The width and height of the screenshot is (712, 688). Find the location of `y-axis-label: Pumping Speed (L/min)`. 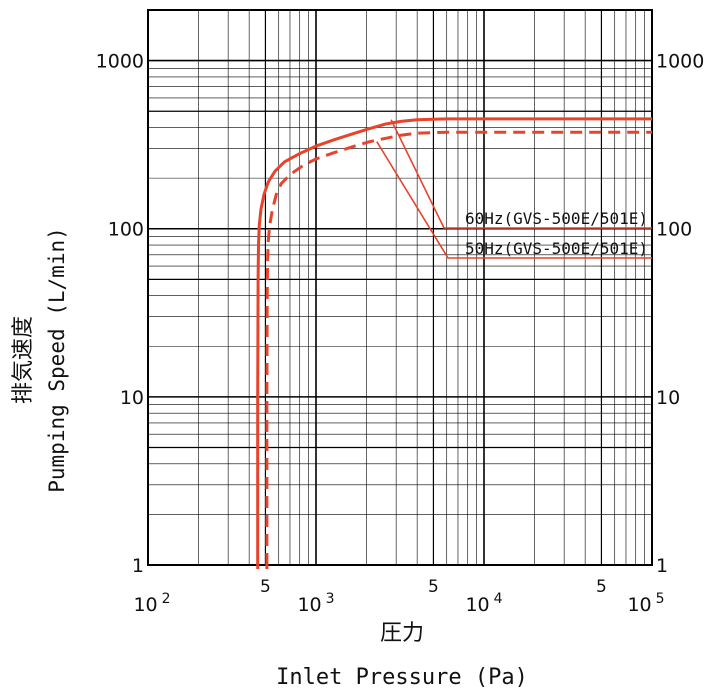

y-axis-label: Pumping Speed (L/min) is located at coordinates (57, 360).